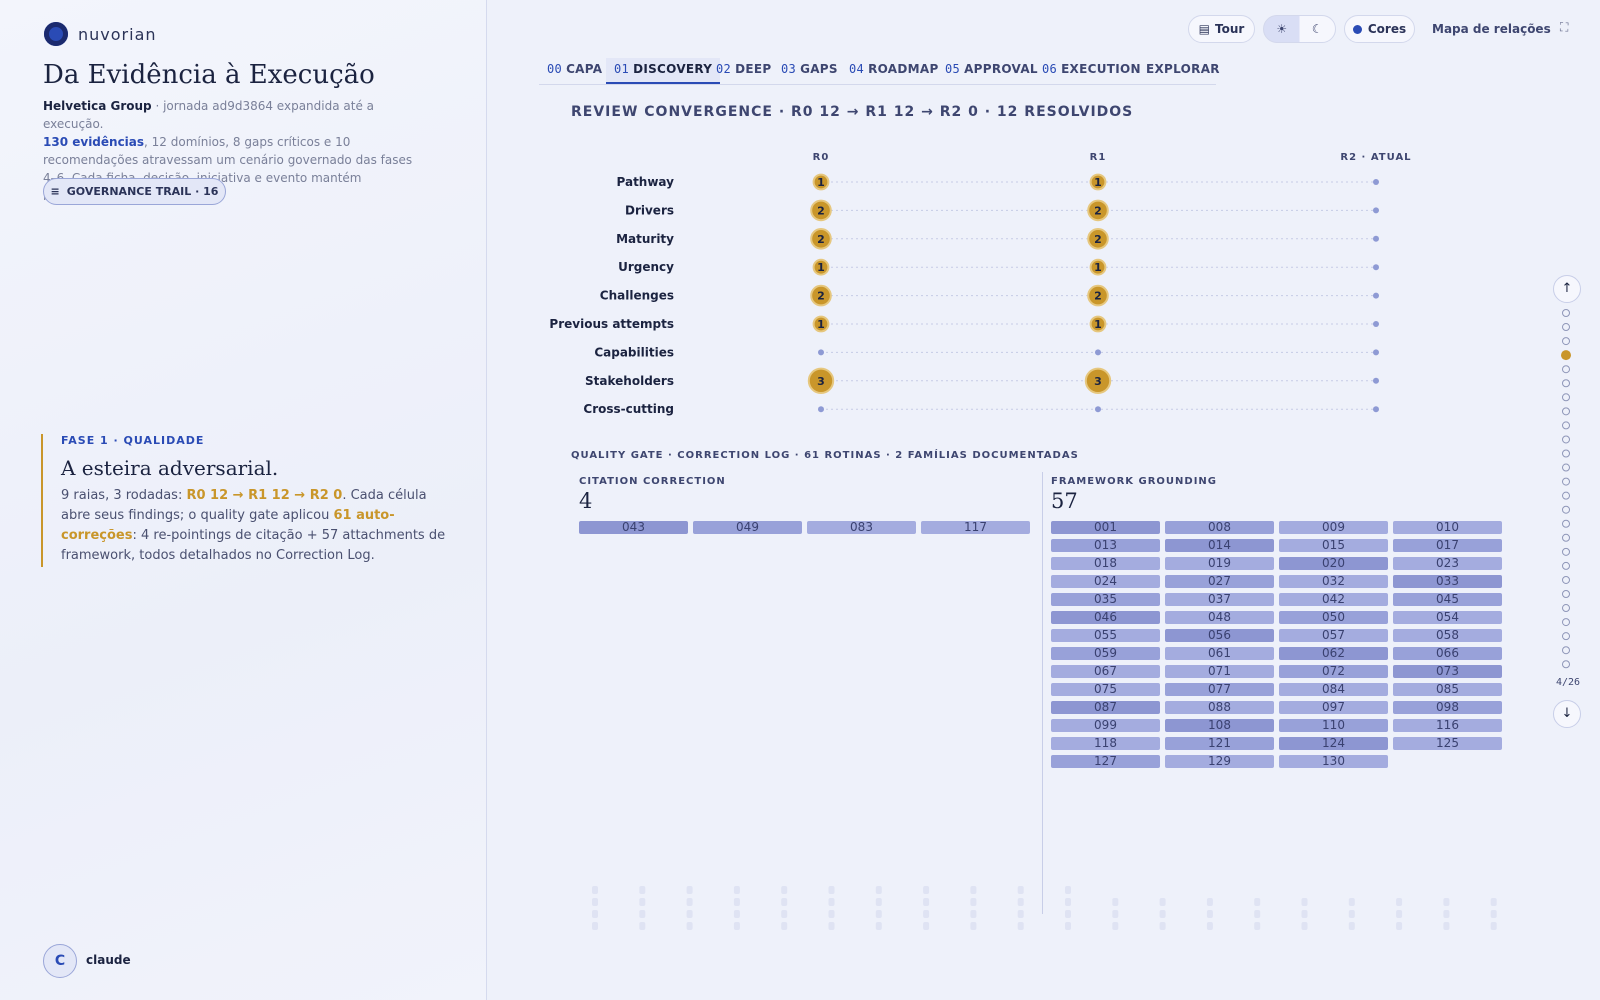 The width and height of the screenshot is (1600, 1000). Describe the element at coordinates (634, 352) in the screenshot. I see `row-label: Capabilities` at that location.